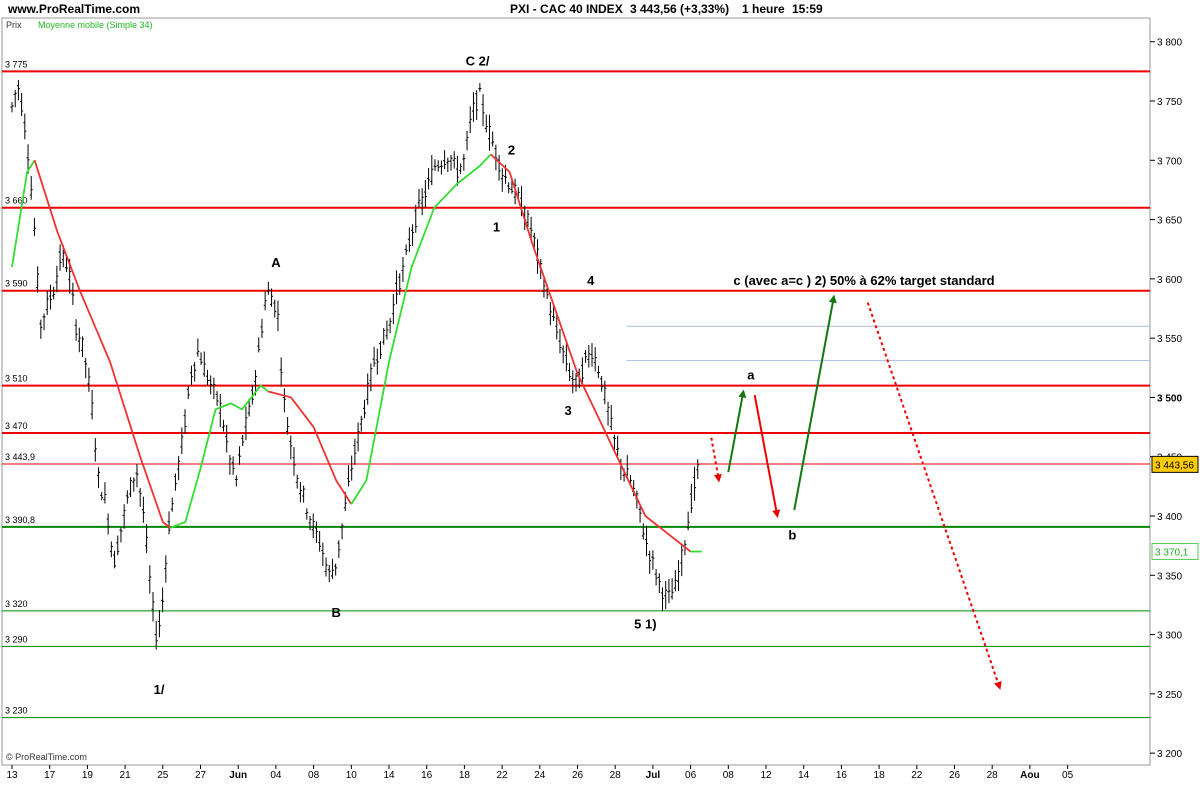  What do you see at coordinates (427, 775) in the screenshot?
I see `x-tick-label-11: 16` at bounding box center [427, 775].